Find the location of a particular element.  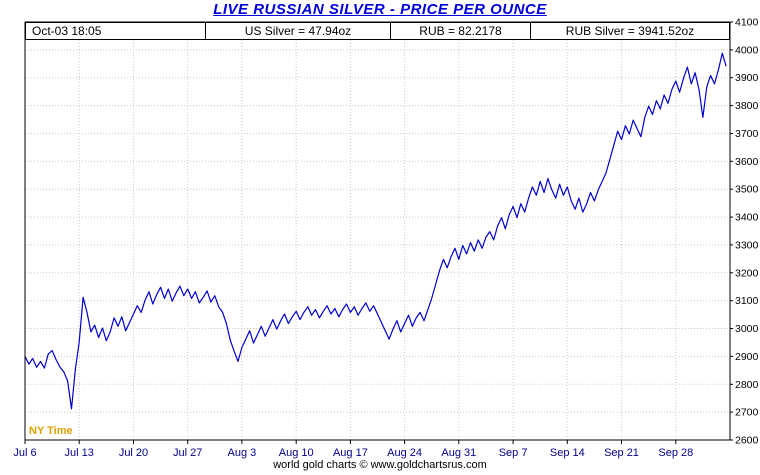

svg-text: Sep 21 is located at coordinates (621, 453).